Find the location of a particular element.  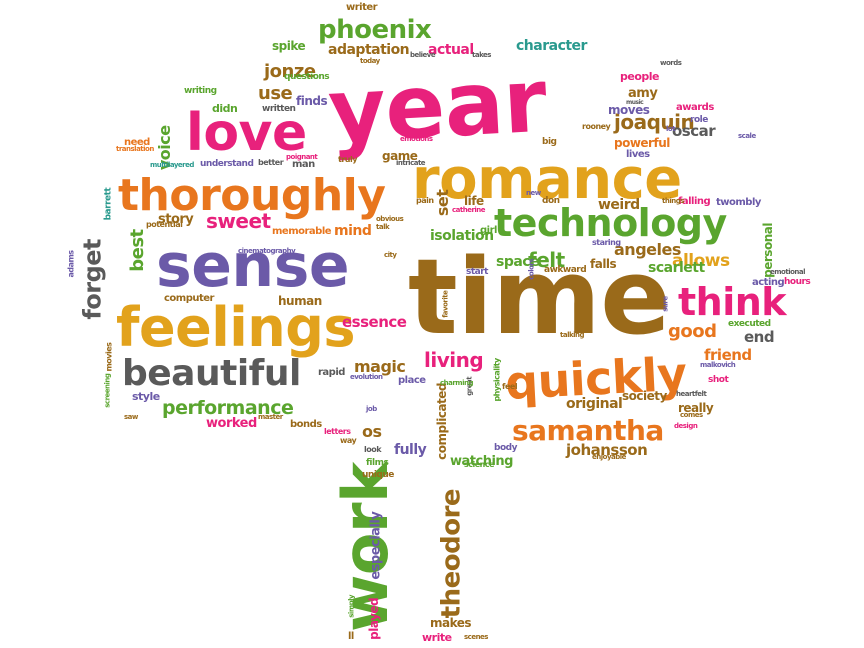

cloud-word: really is located at coordinates (696, 408).